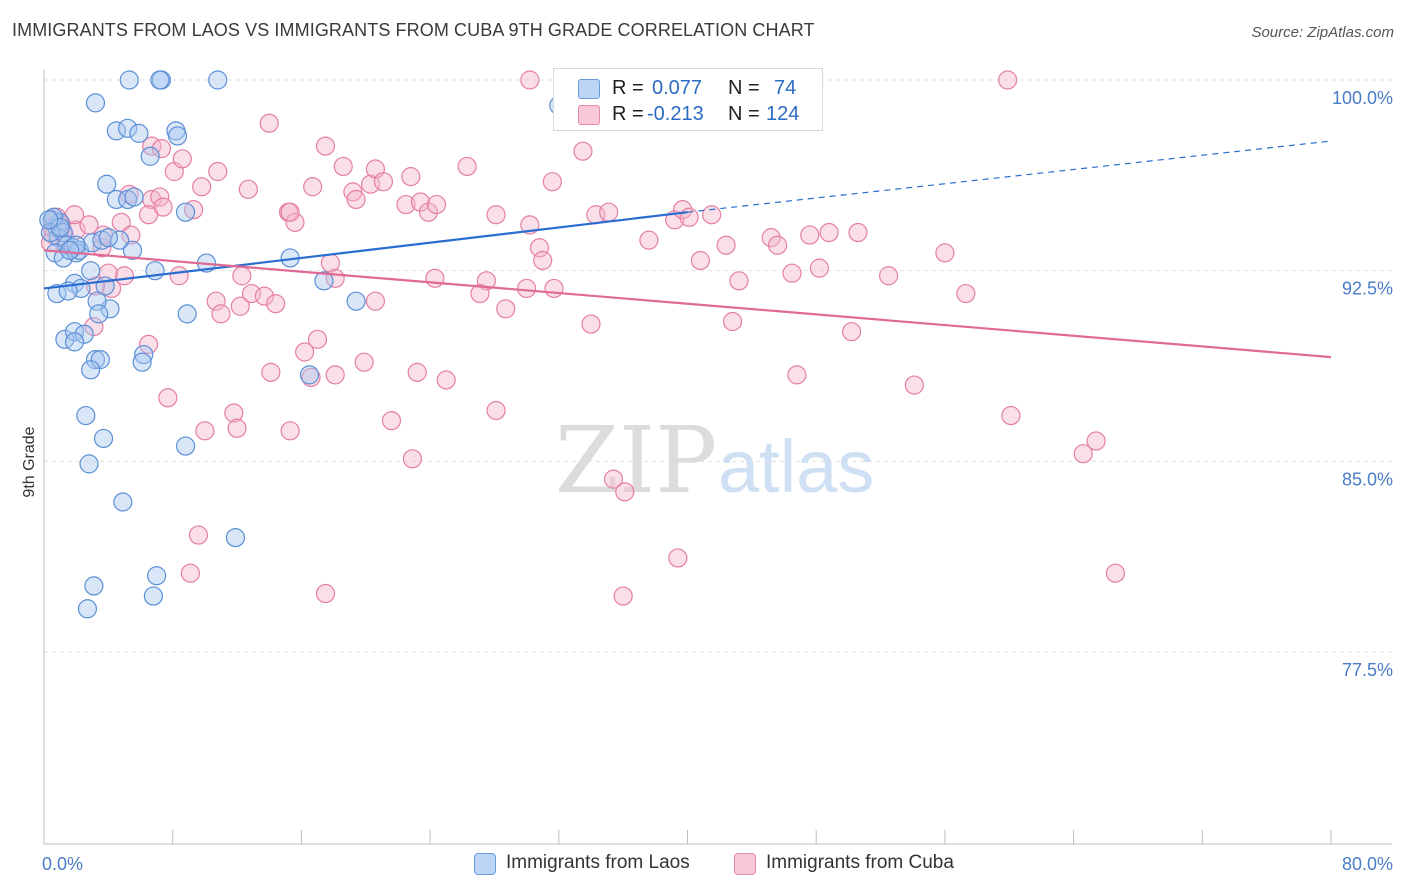  Describe the element at coordinates (628, 114) in the screenshot. I see `legend-r-label: R =` at that location.